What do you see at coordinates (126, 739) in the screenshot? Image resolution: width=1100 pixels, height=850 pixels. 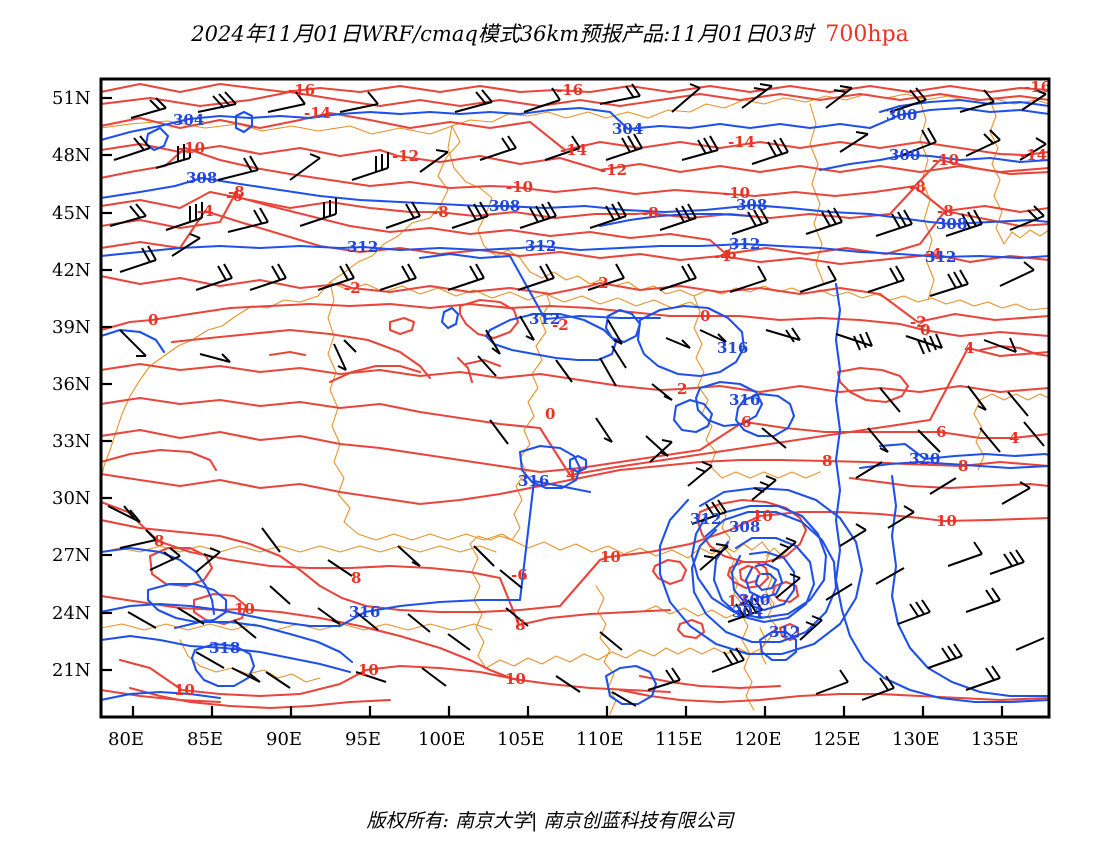 I see `x-tick-label: 80E` at bounding box center [126, 739].